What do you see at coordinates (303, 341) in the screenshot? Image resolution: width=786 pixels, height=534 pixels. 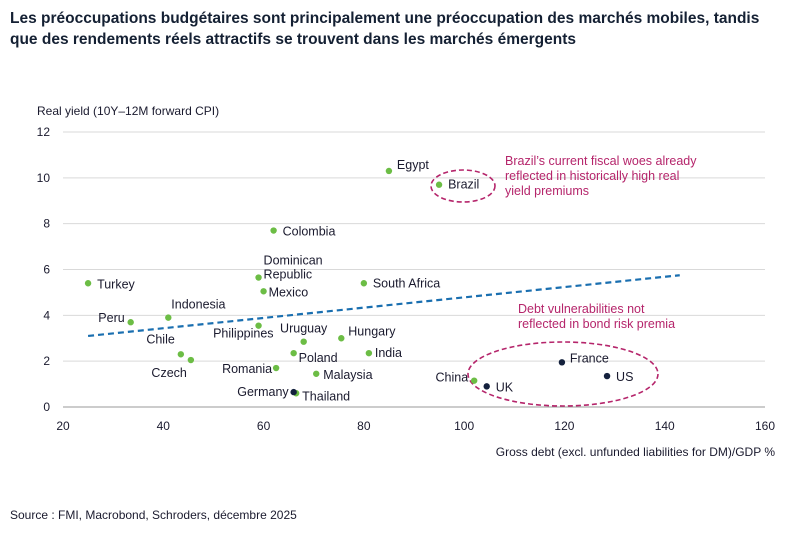 I see `point-uruguay` at bounding box center [303, 341].